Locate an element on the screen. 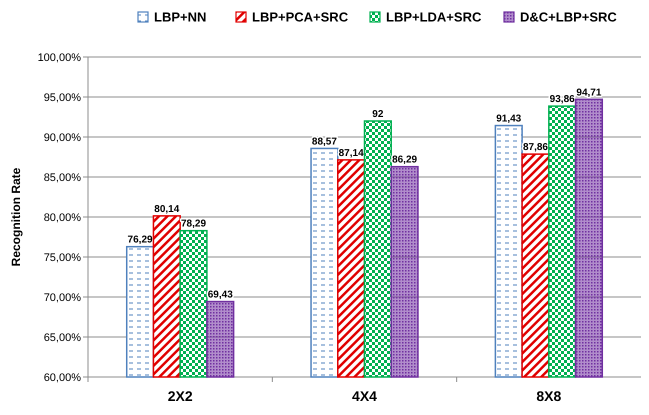  data-label: 88,57 is located at coordinates (325, 142).